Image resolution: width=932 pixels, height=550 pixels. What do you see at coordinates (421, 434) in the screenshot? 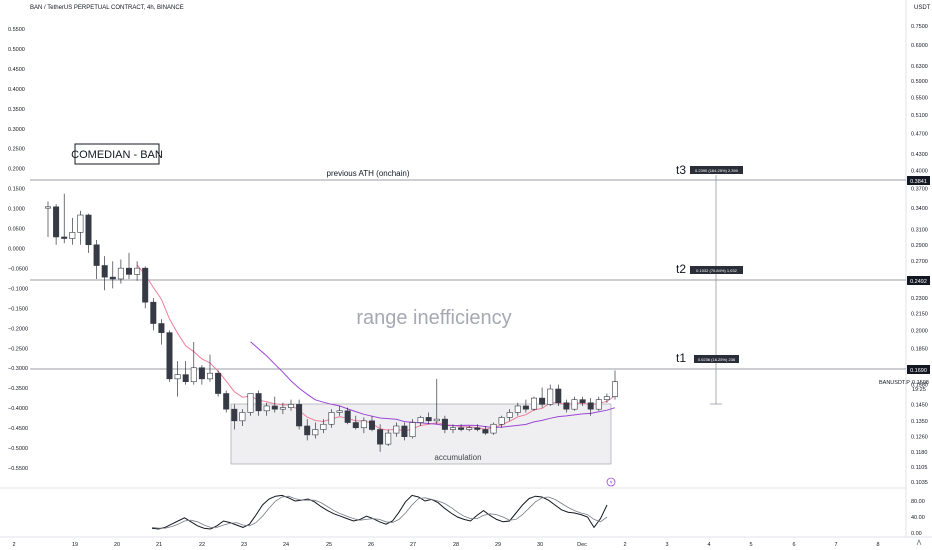
I see `accumulation-range-box` at bounding box center [421, 434].